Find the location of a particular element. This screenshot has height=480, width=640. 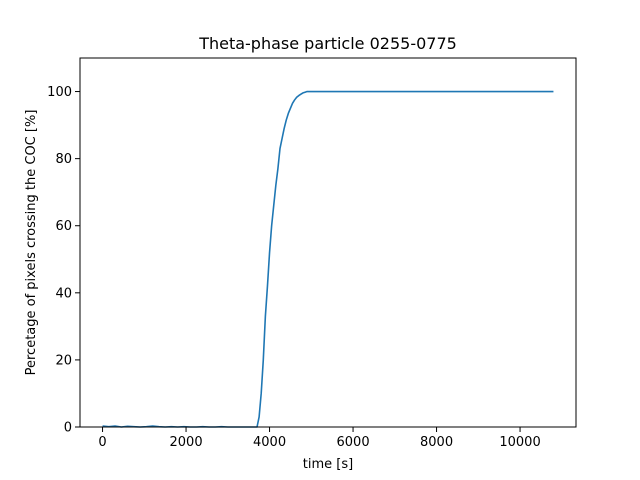

y-tick-label: 0 is located at coordinates (68, 428).